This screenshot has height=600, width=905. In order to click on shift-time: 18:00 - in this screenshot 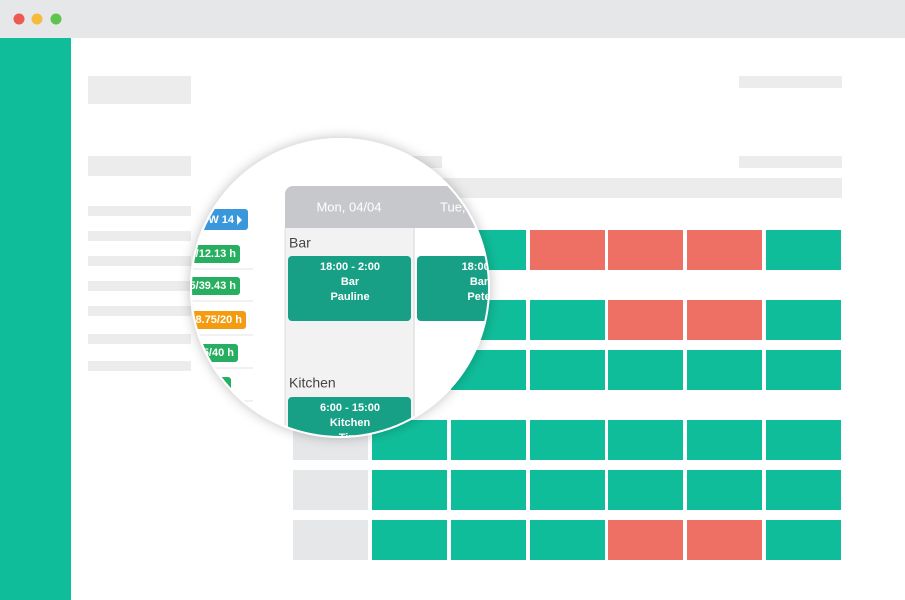, I will do `click(479, 267)`.